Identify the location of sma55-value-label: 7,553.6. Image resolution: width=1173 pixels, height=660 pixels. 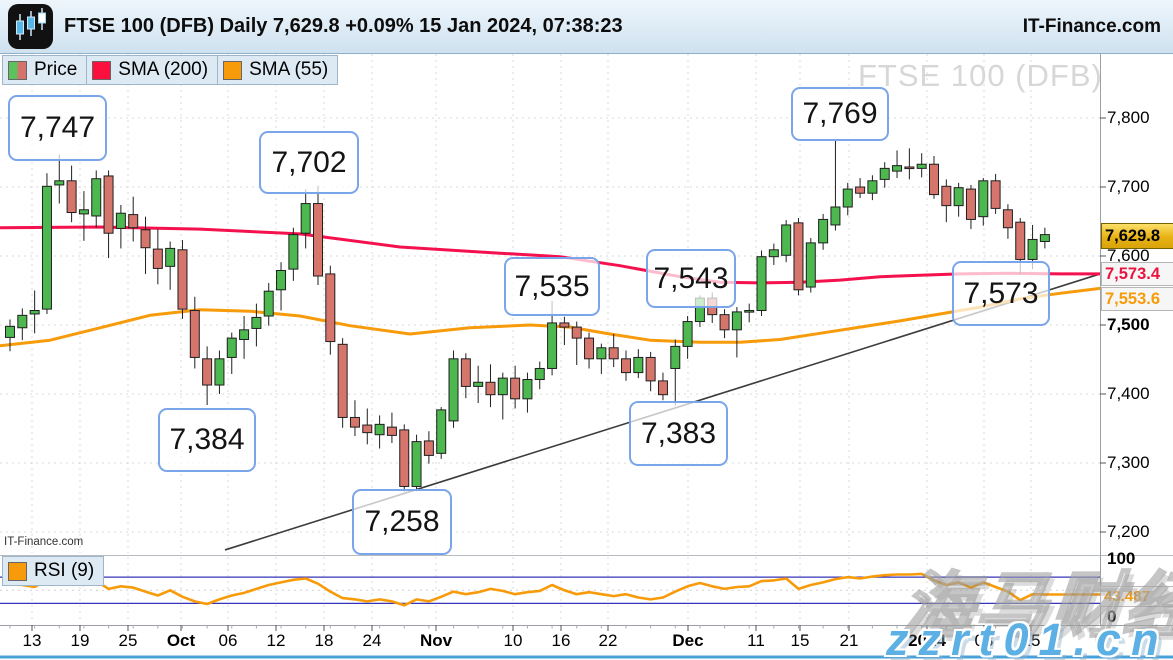
(1137, 299).